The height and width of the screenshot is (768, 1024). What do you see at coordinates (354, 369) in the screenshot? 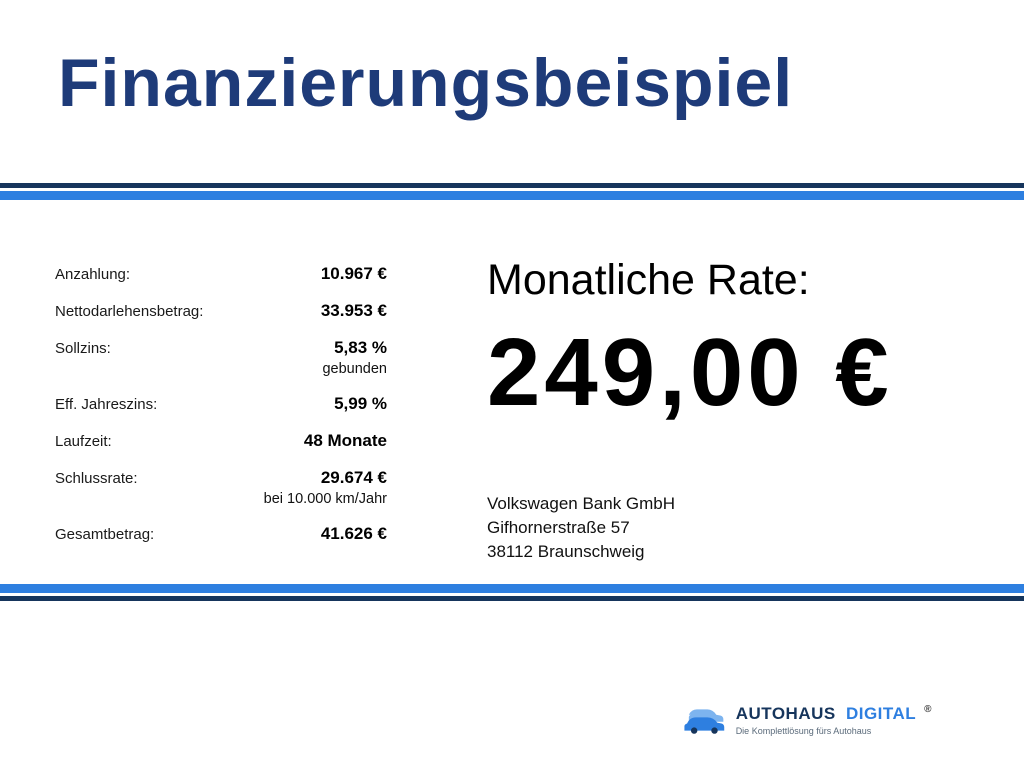
I see `row-note-sollzins: gebunden` at bounding box center [354, 369].